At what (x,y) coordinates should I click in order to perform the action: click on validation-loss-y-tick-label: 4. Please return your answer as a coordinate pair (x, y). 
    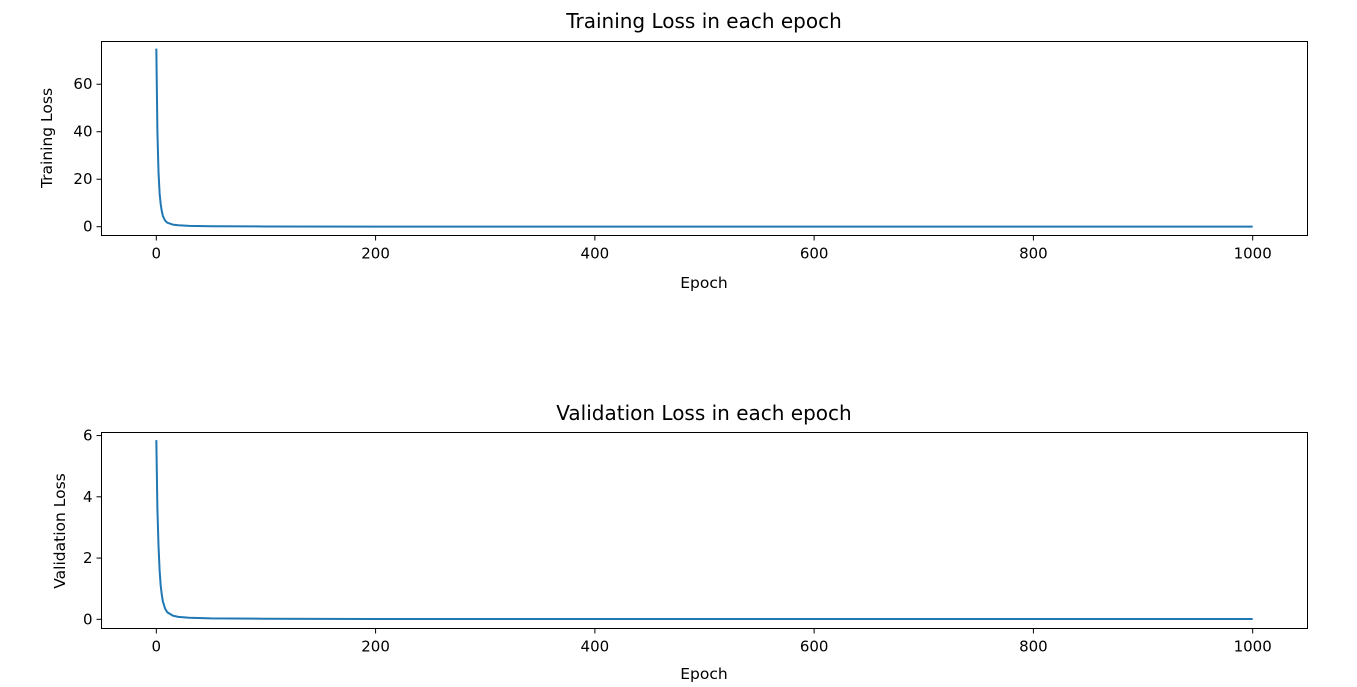
    Looking at the image, I should click on (88, 497).